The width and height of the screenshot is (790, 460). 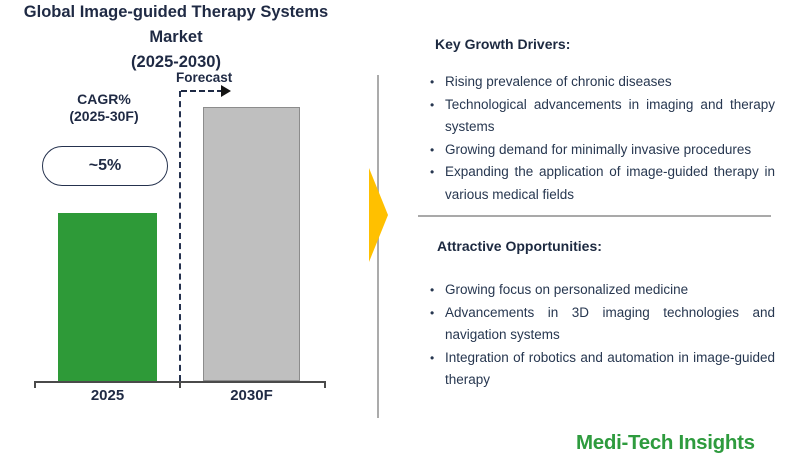 What do you see at coordinates (325, 384) in the screenshot?
I see `x-axis-tick-right` at bounding box center [325, 384].